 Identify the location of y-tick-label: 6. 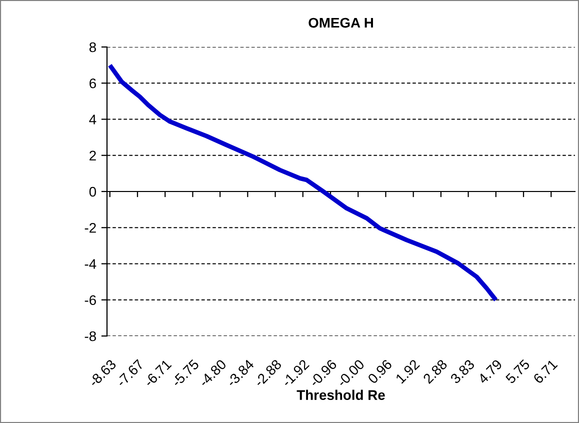
(93, 83).